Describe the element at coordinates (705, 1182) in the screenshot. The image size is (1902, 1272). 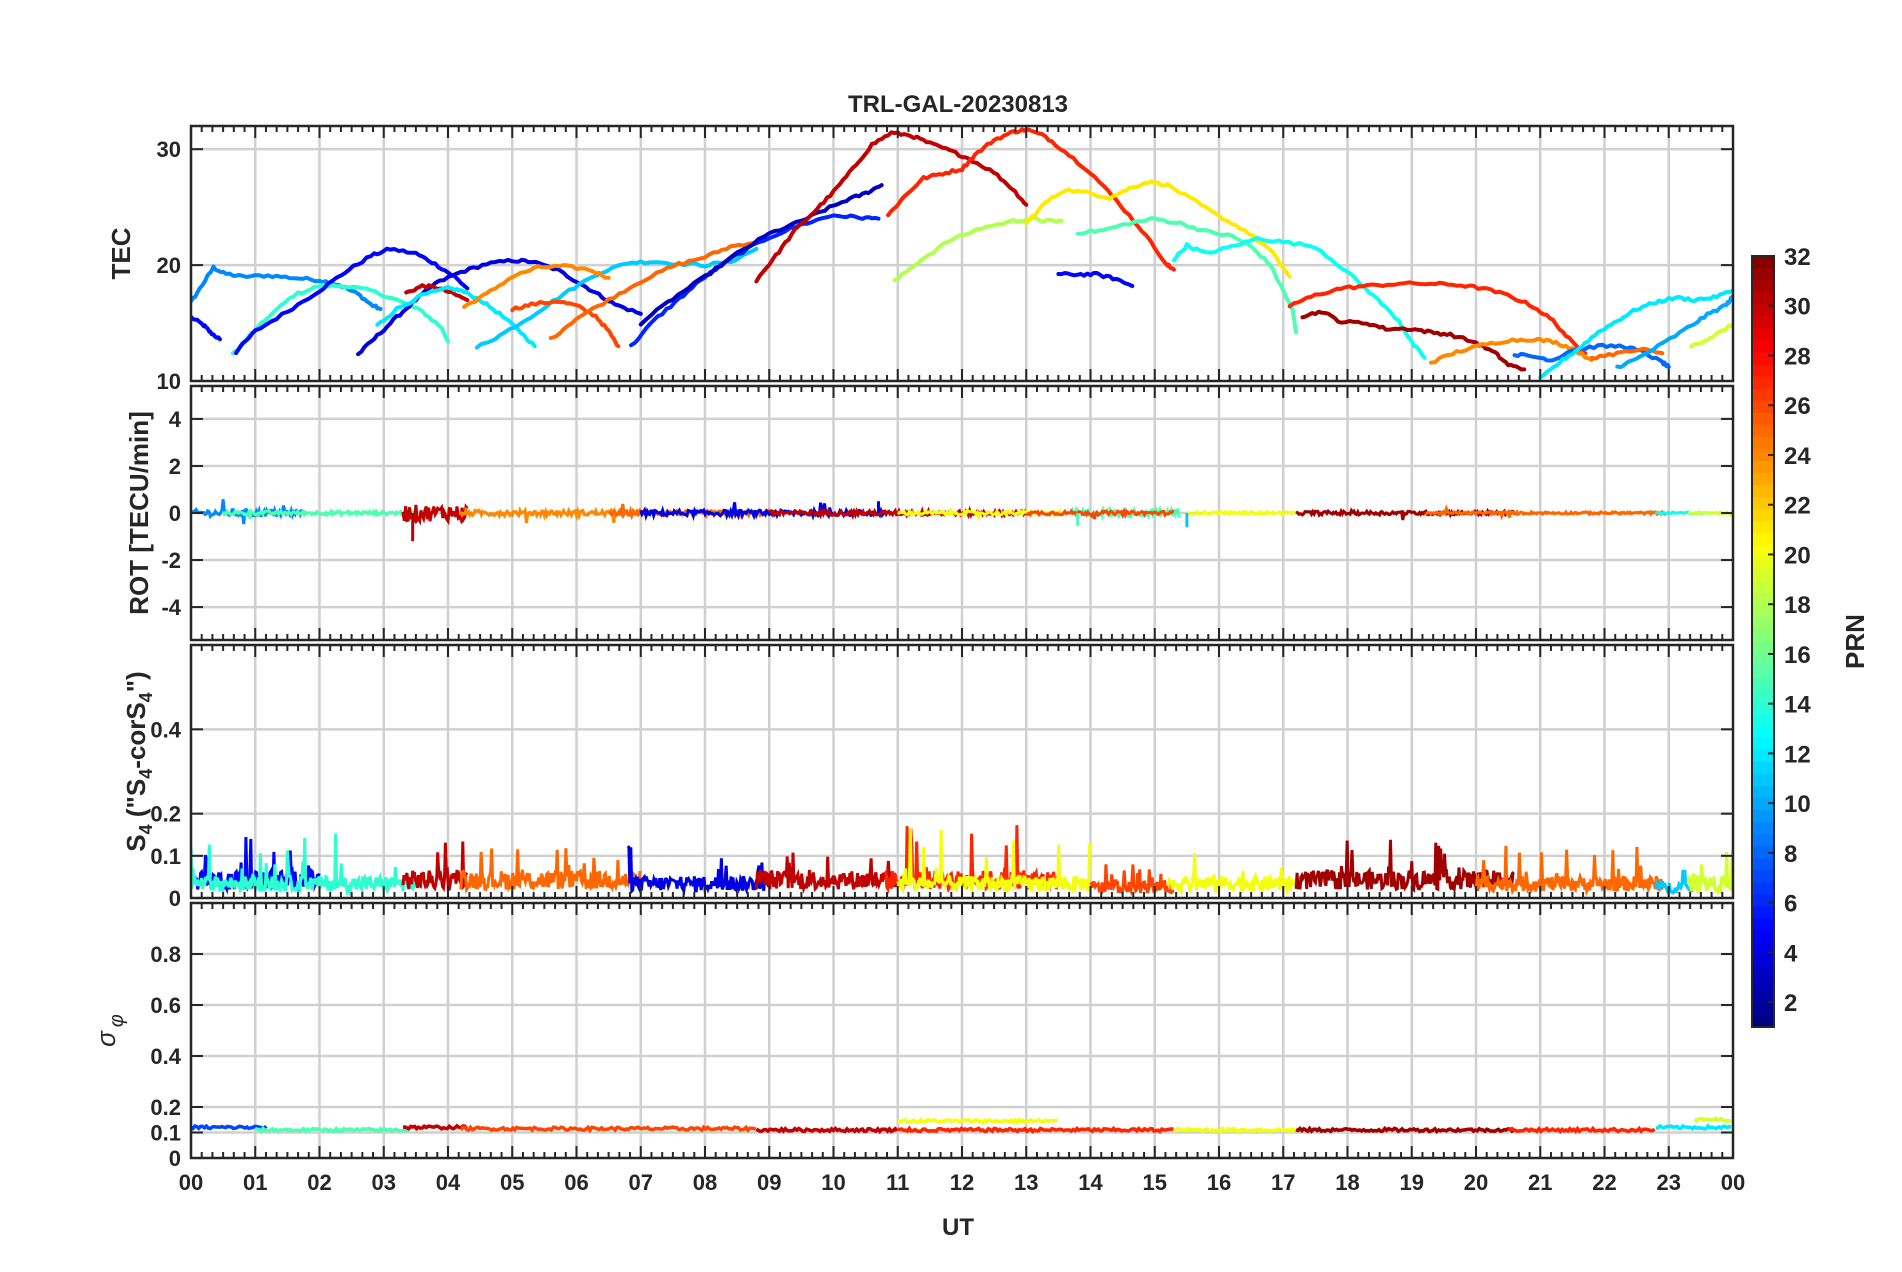
I see `x-tick-label: 08` at that location.